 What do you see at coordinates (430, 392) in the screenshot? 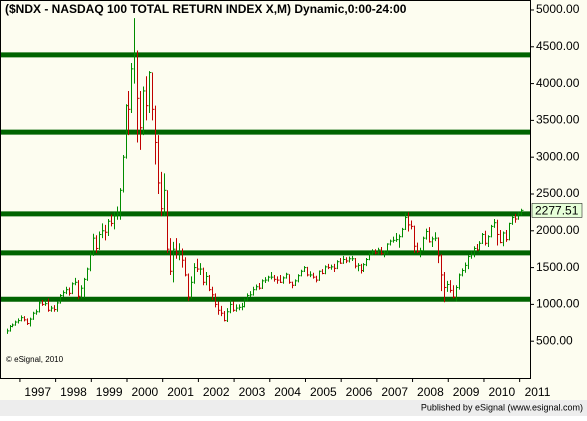
I see `x-tick-label: 2008` at bounding box center [430, 392].